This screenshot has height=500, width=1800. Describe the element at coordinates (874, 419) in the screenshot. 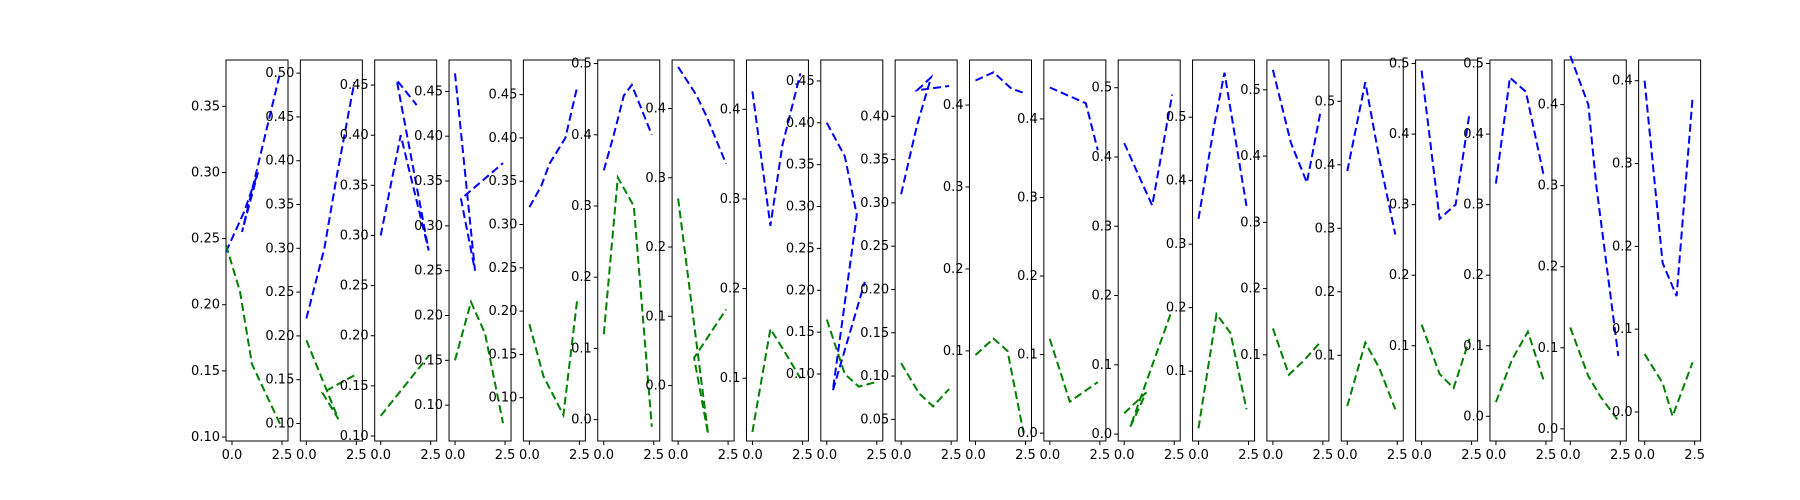

I see `y-tick-label: 0.05` at that location.